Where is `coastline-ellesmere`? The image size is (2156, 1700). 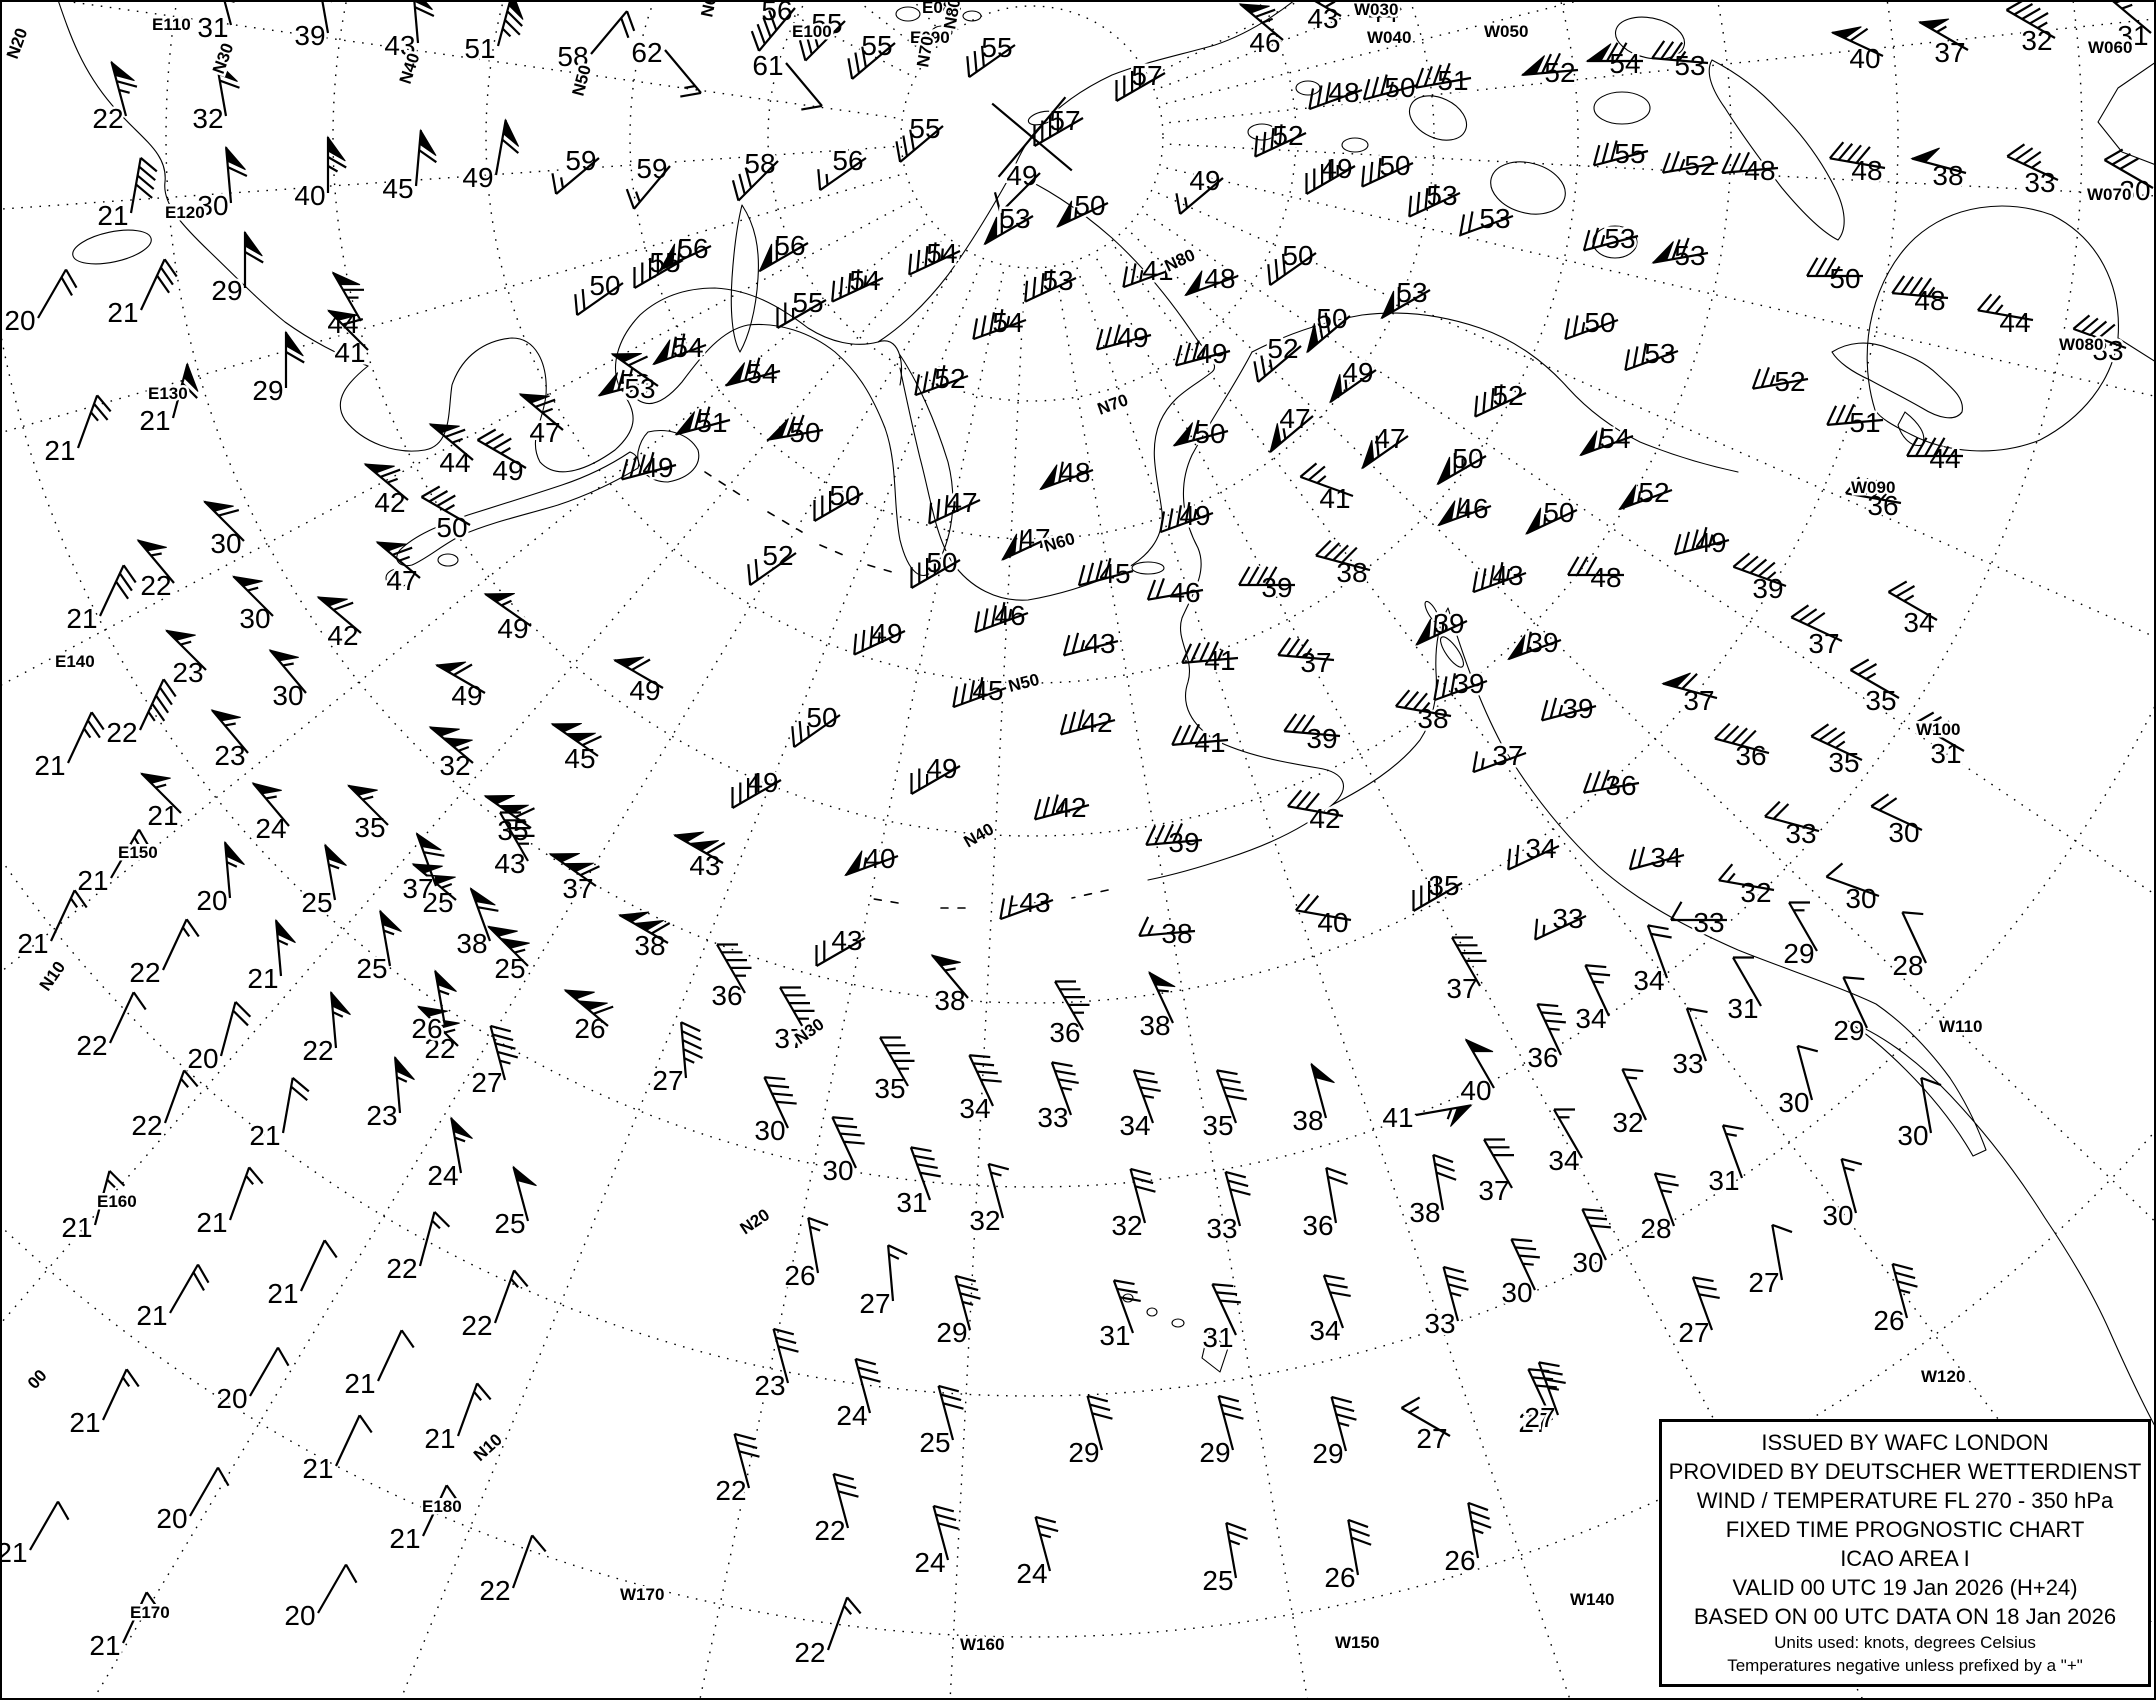 coastline-ellesmere is located at coordinates (1650, 38).